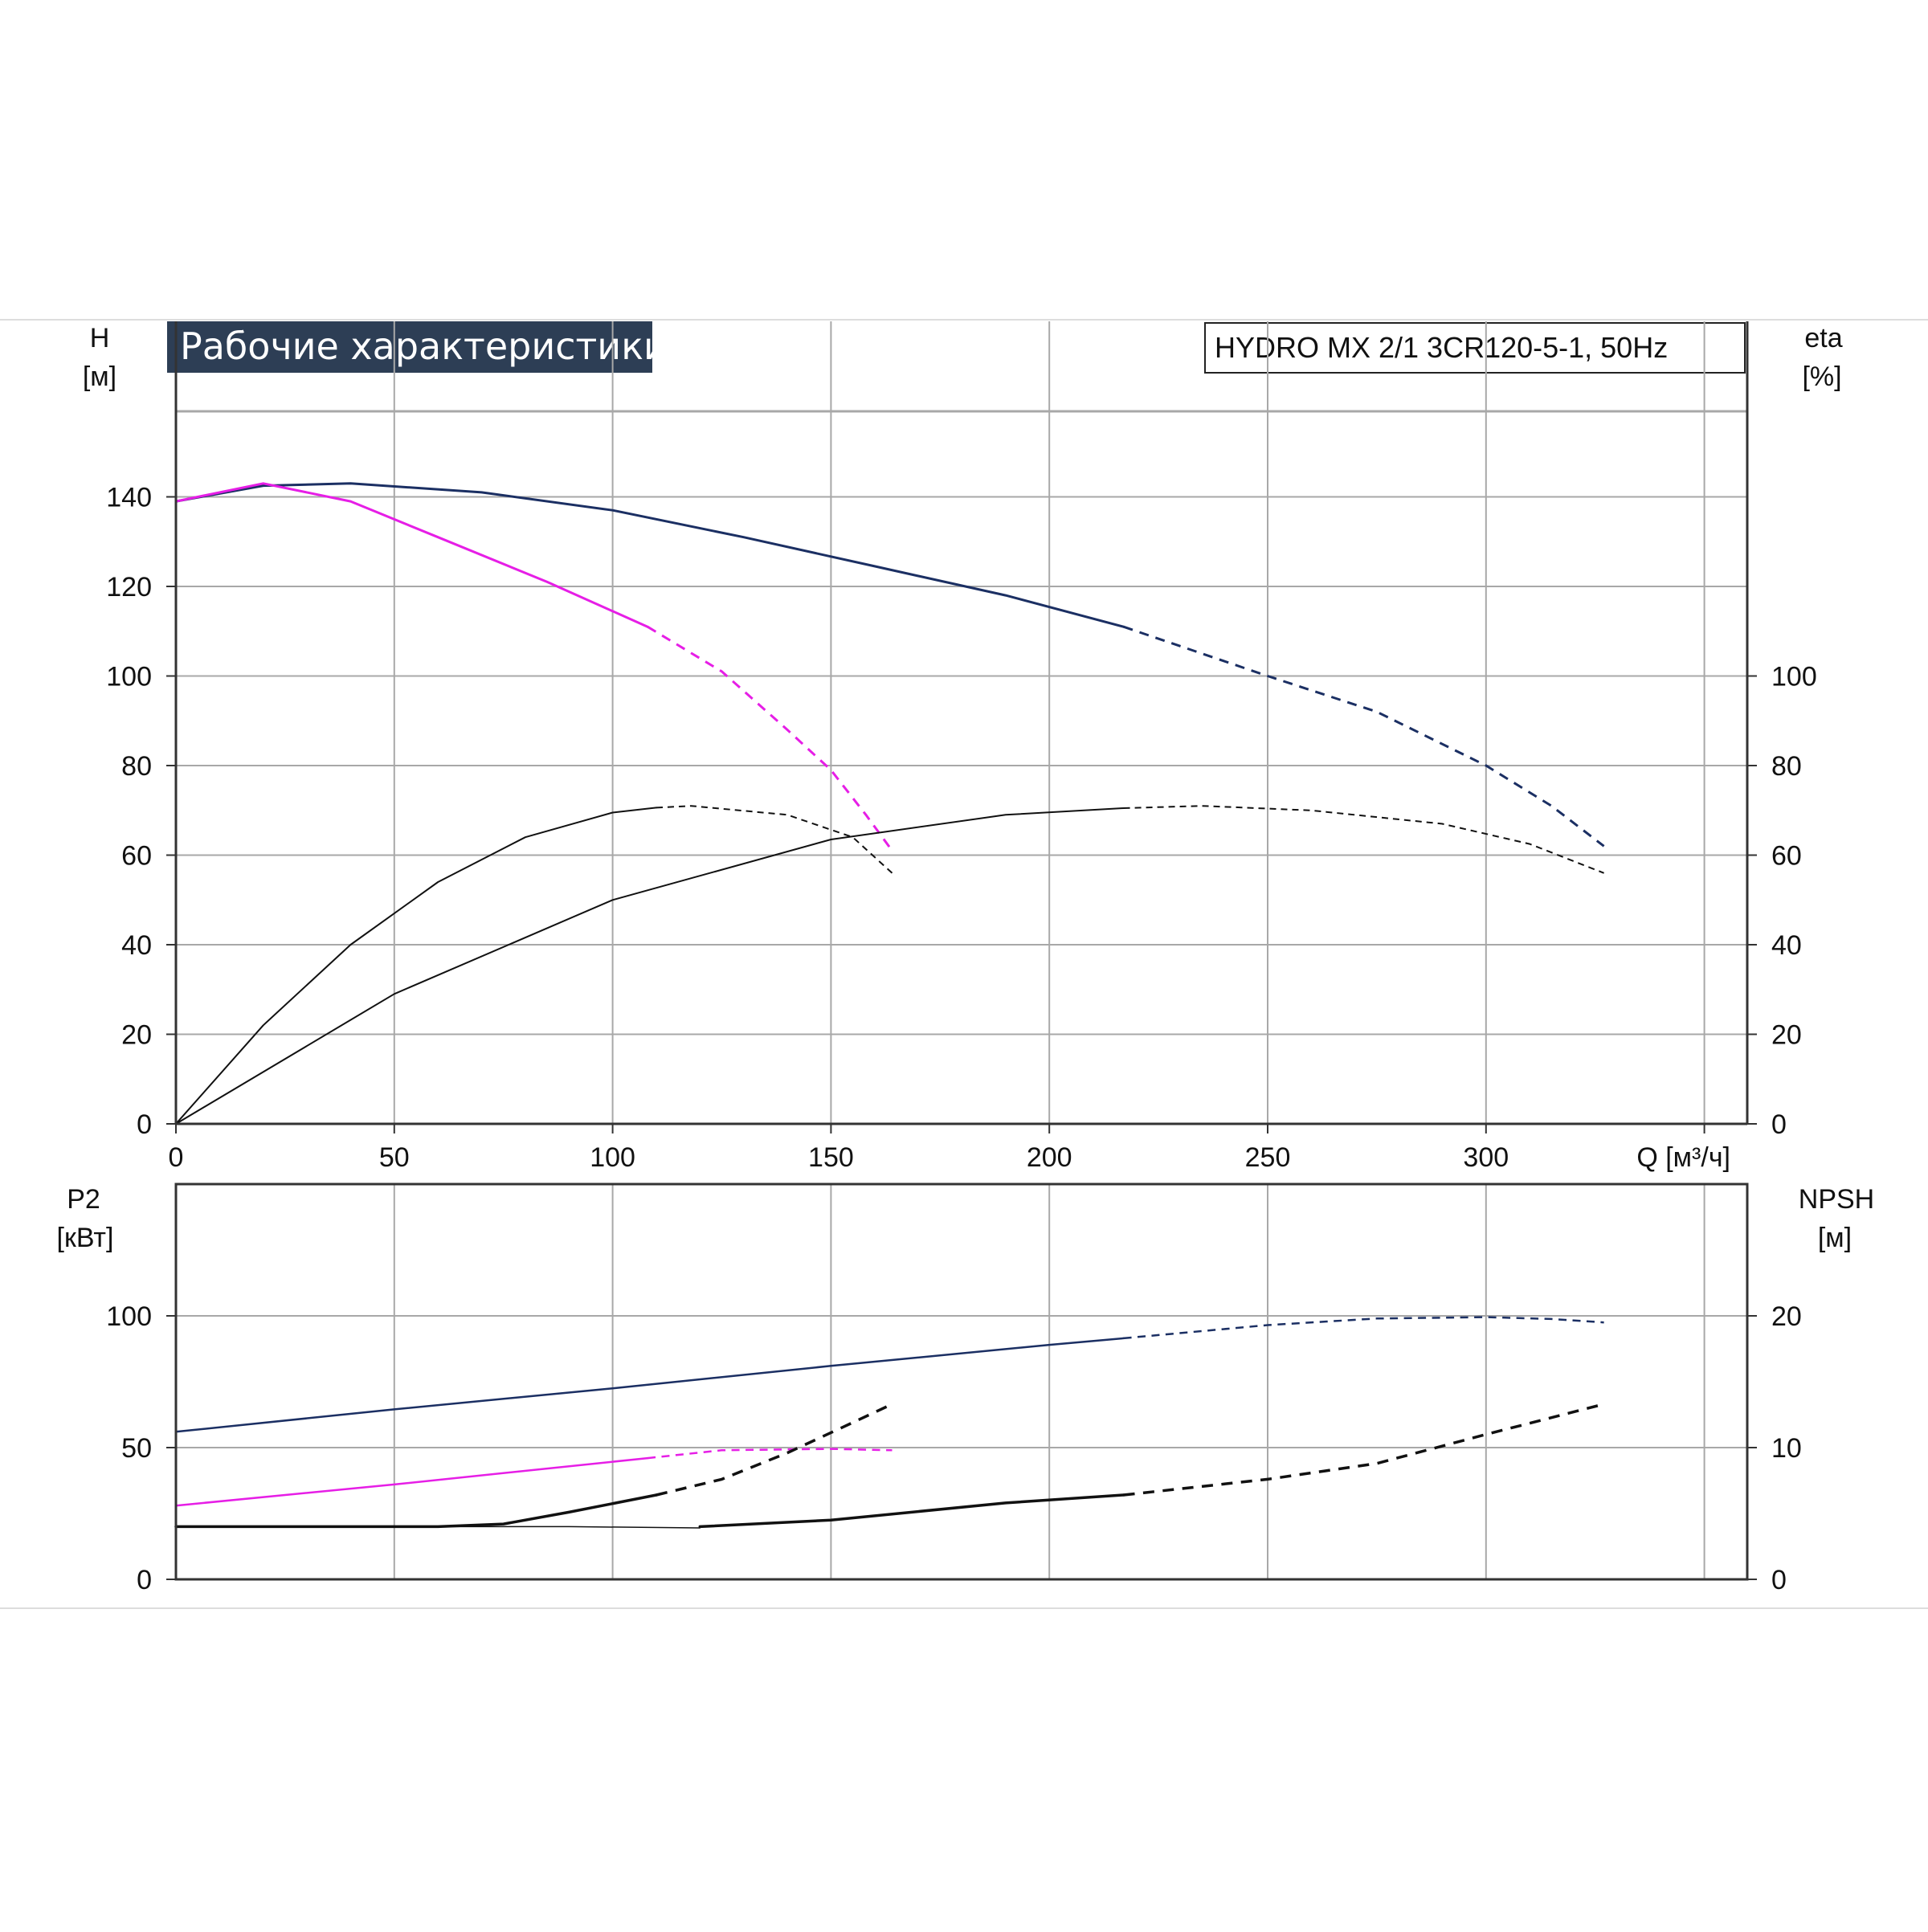 This screenshot has width=1928, height=1932. Describe the element at coordinates (1835, 1238) in the screenshot. I see `npsh-axis-unit: [м]` at that location.